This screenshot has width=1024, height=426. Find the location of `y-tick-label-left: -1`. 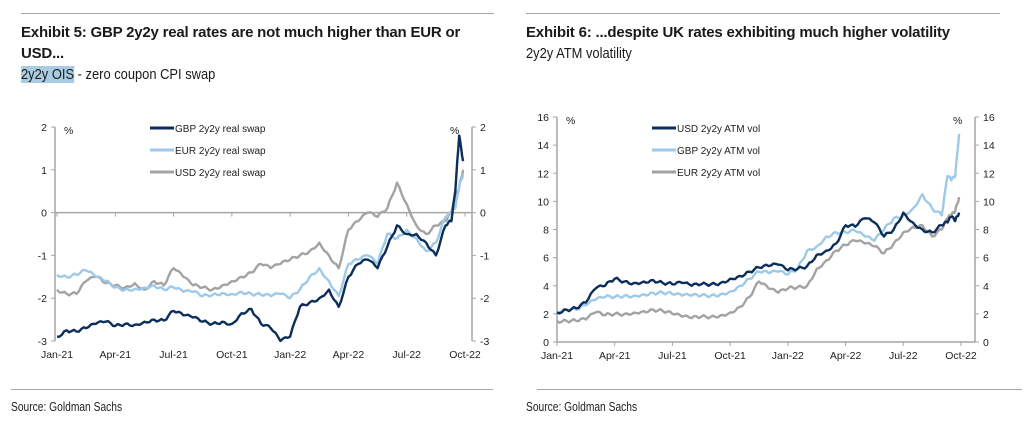

y-tick-label-left: -1 is located at coordinates (42, 256).